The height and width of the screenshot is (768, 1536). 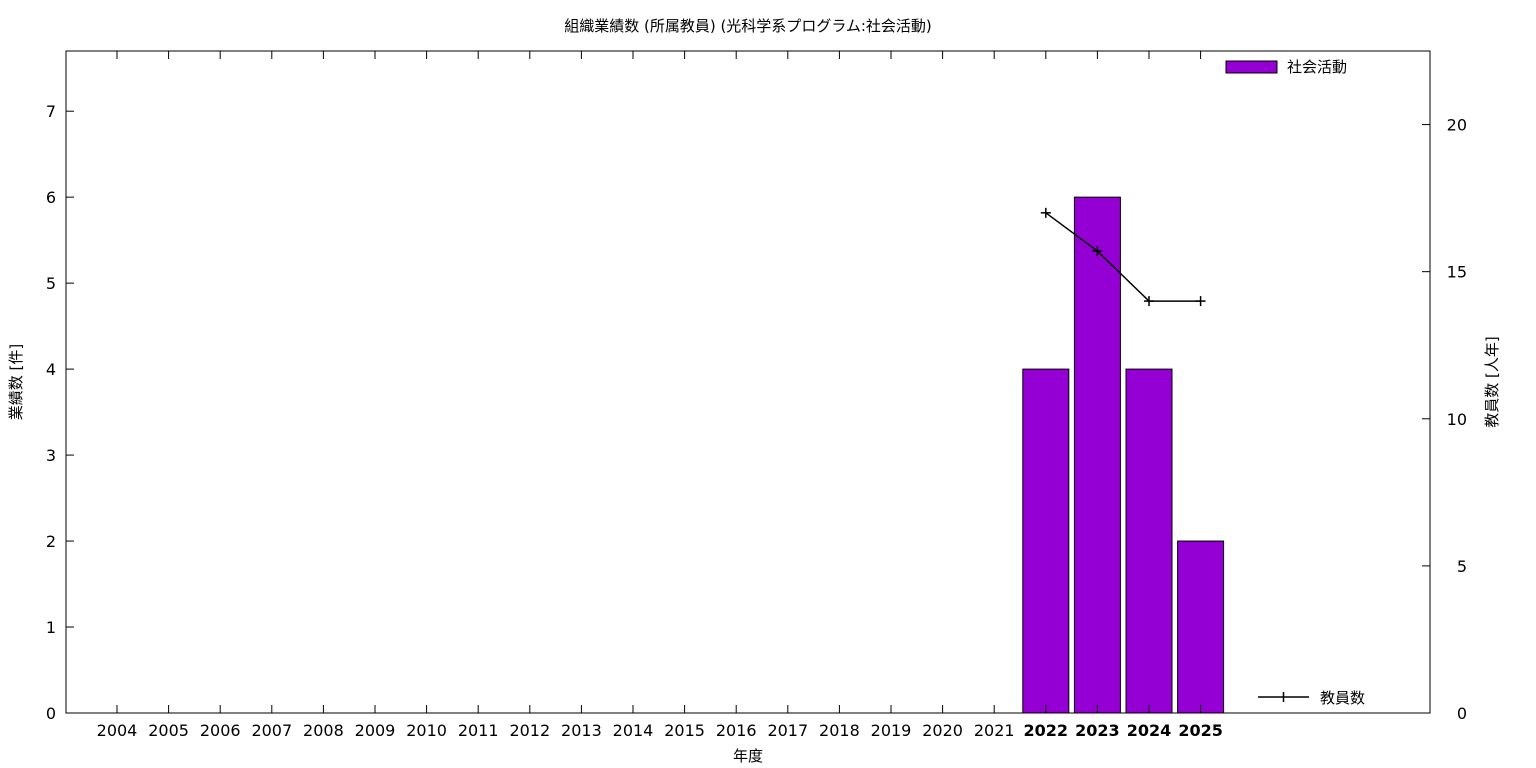 I want to click on y-tick-label: 1, so click(x=51, y=627).